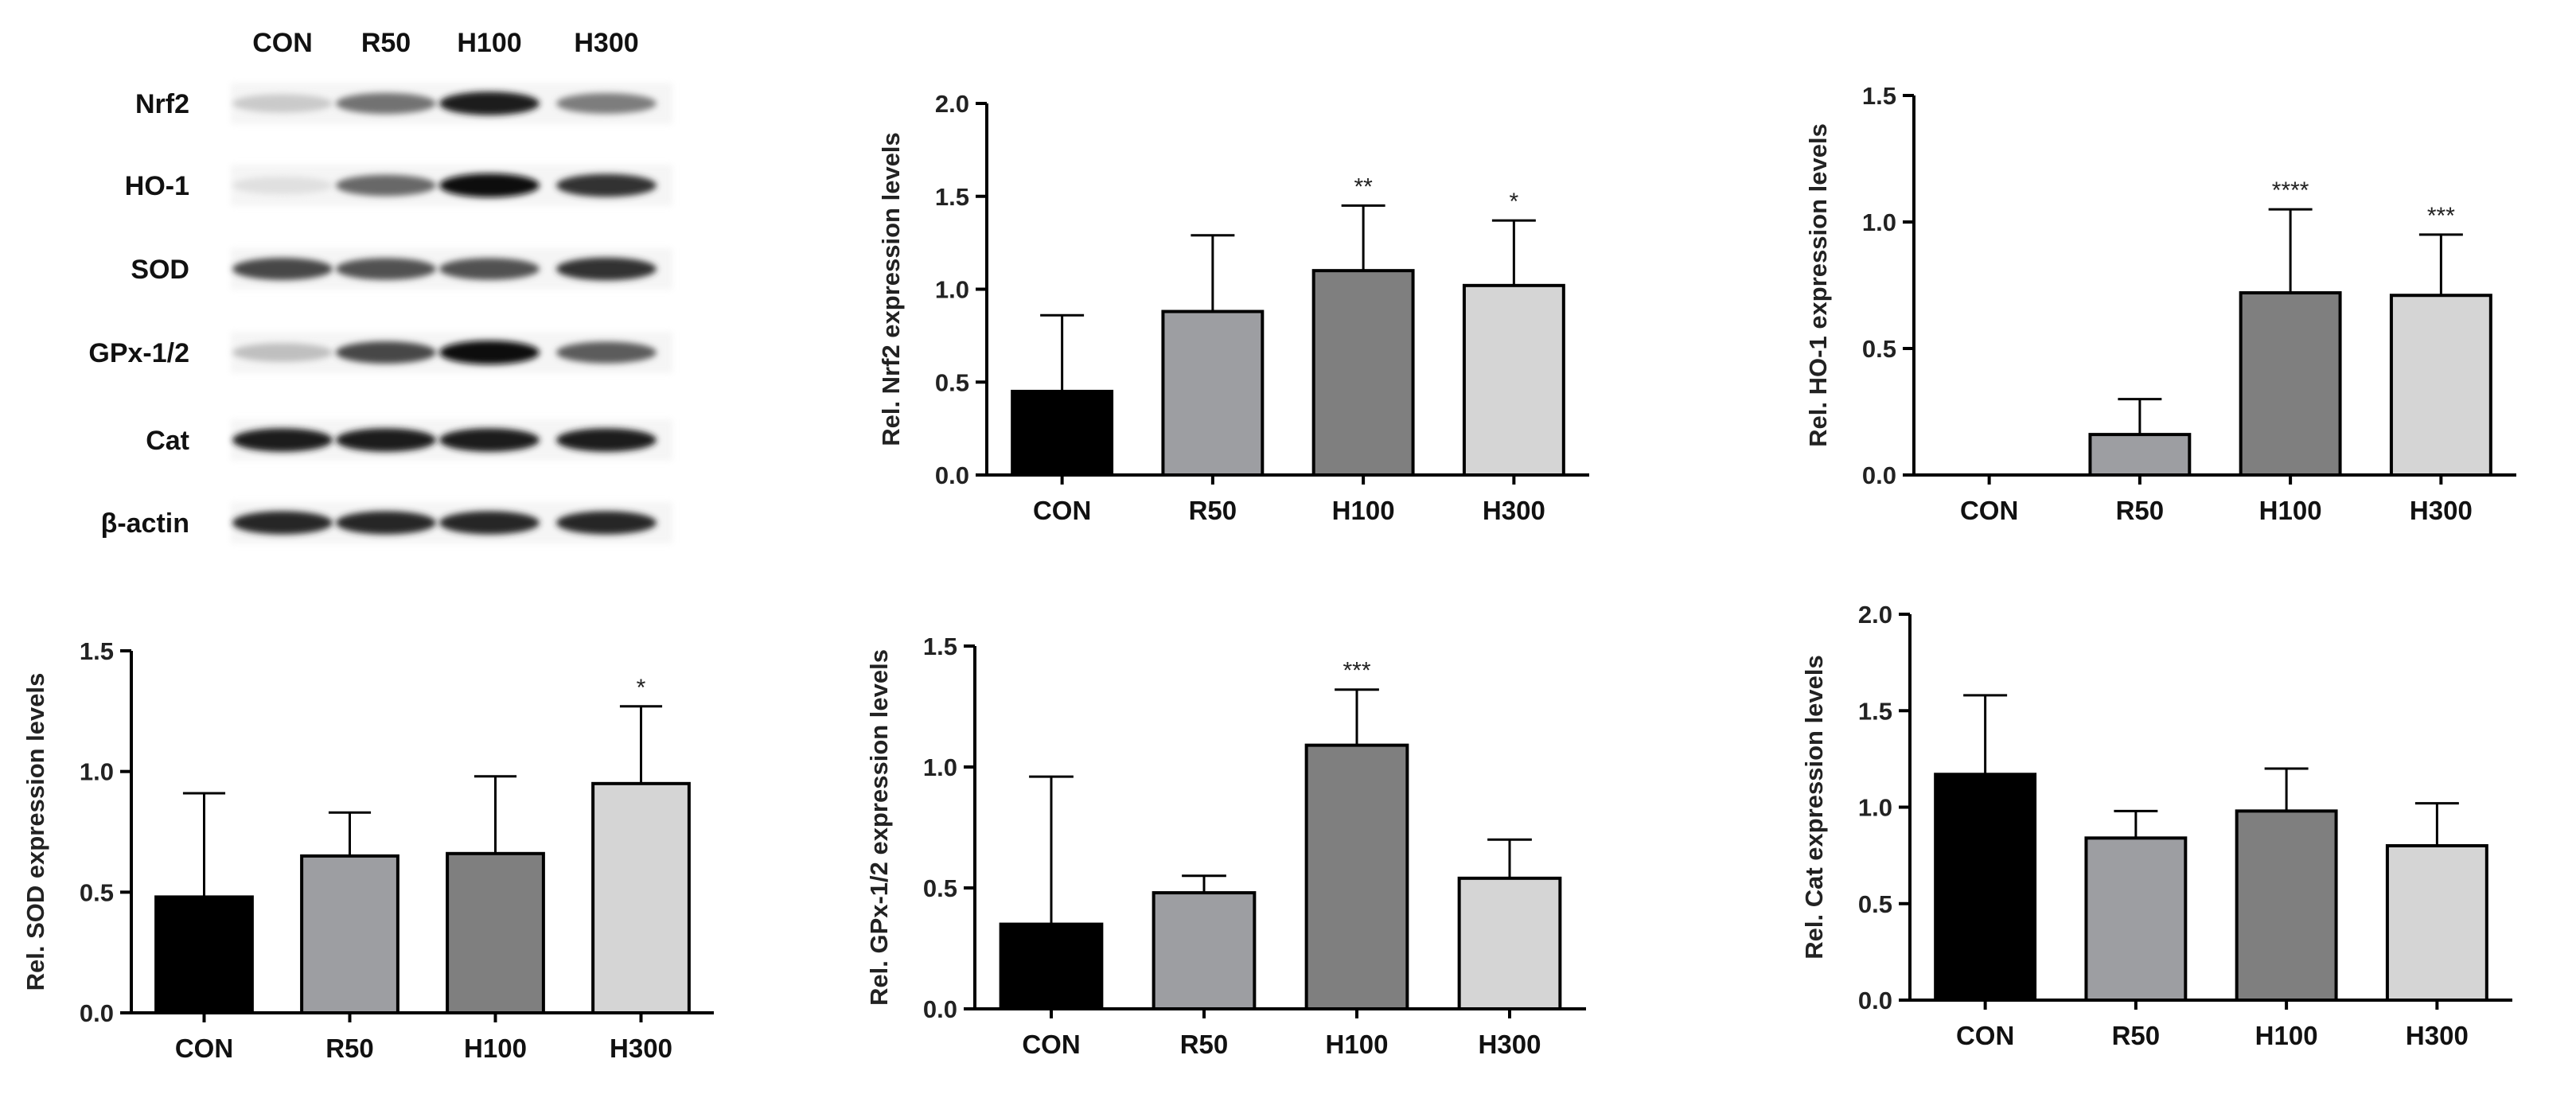  What do you see at coordinates (879, 827) in the screenshot?
I see `y-axis-title: Rel. GPx-1/2 expression levels` at bounding box center [879, 827].